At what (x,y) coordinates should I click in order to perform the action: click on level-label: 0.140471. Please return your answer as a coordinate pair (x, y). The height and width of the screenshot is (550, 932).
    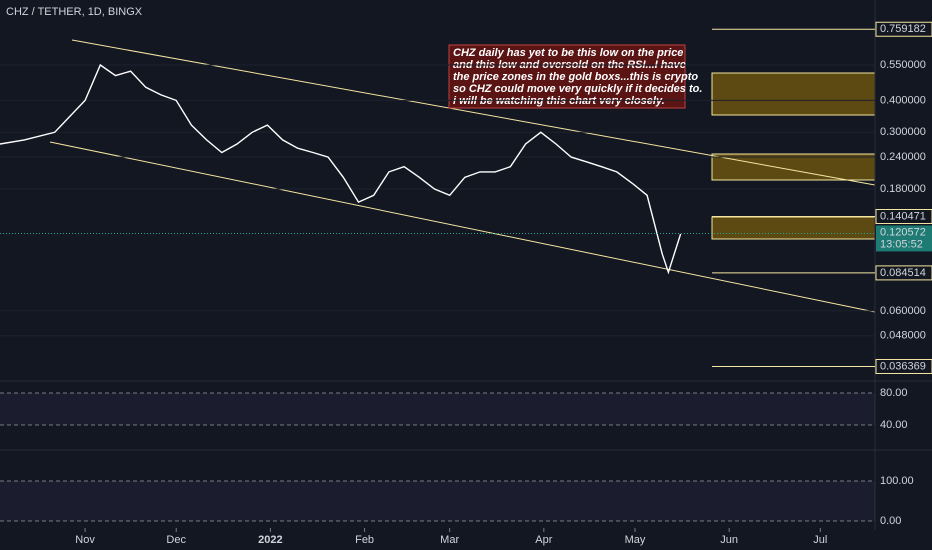
    Looking at the image, I should click on (903, 216).